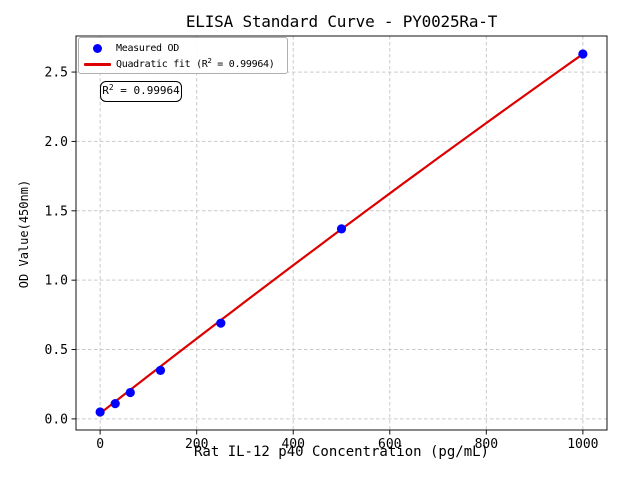  I want to click on x-tick-label: 600, so click(389, 444).